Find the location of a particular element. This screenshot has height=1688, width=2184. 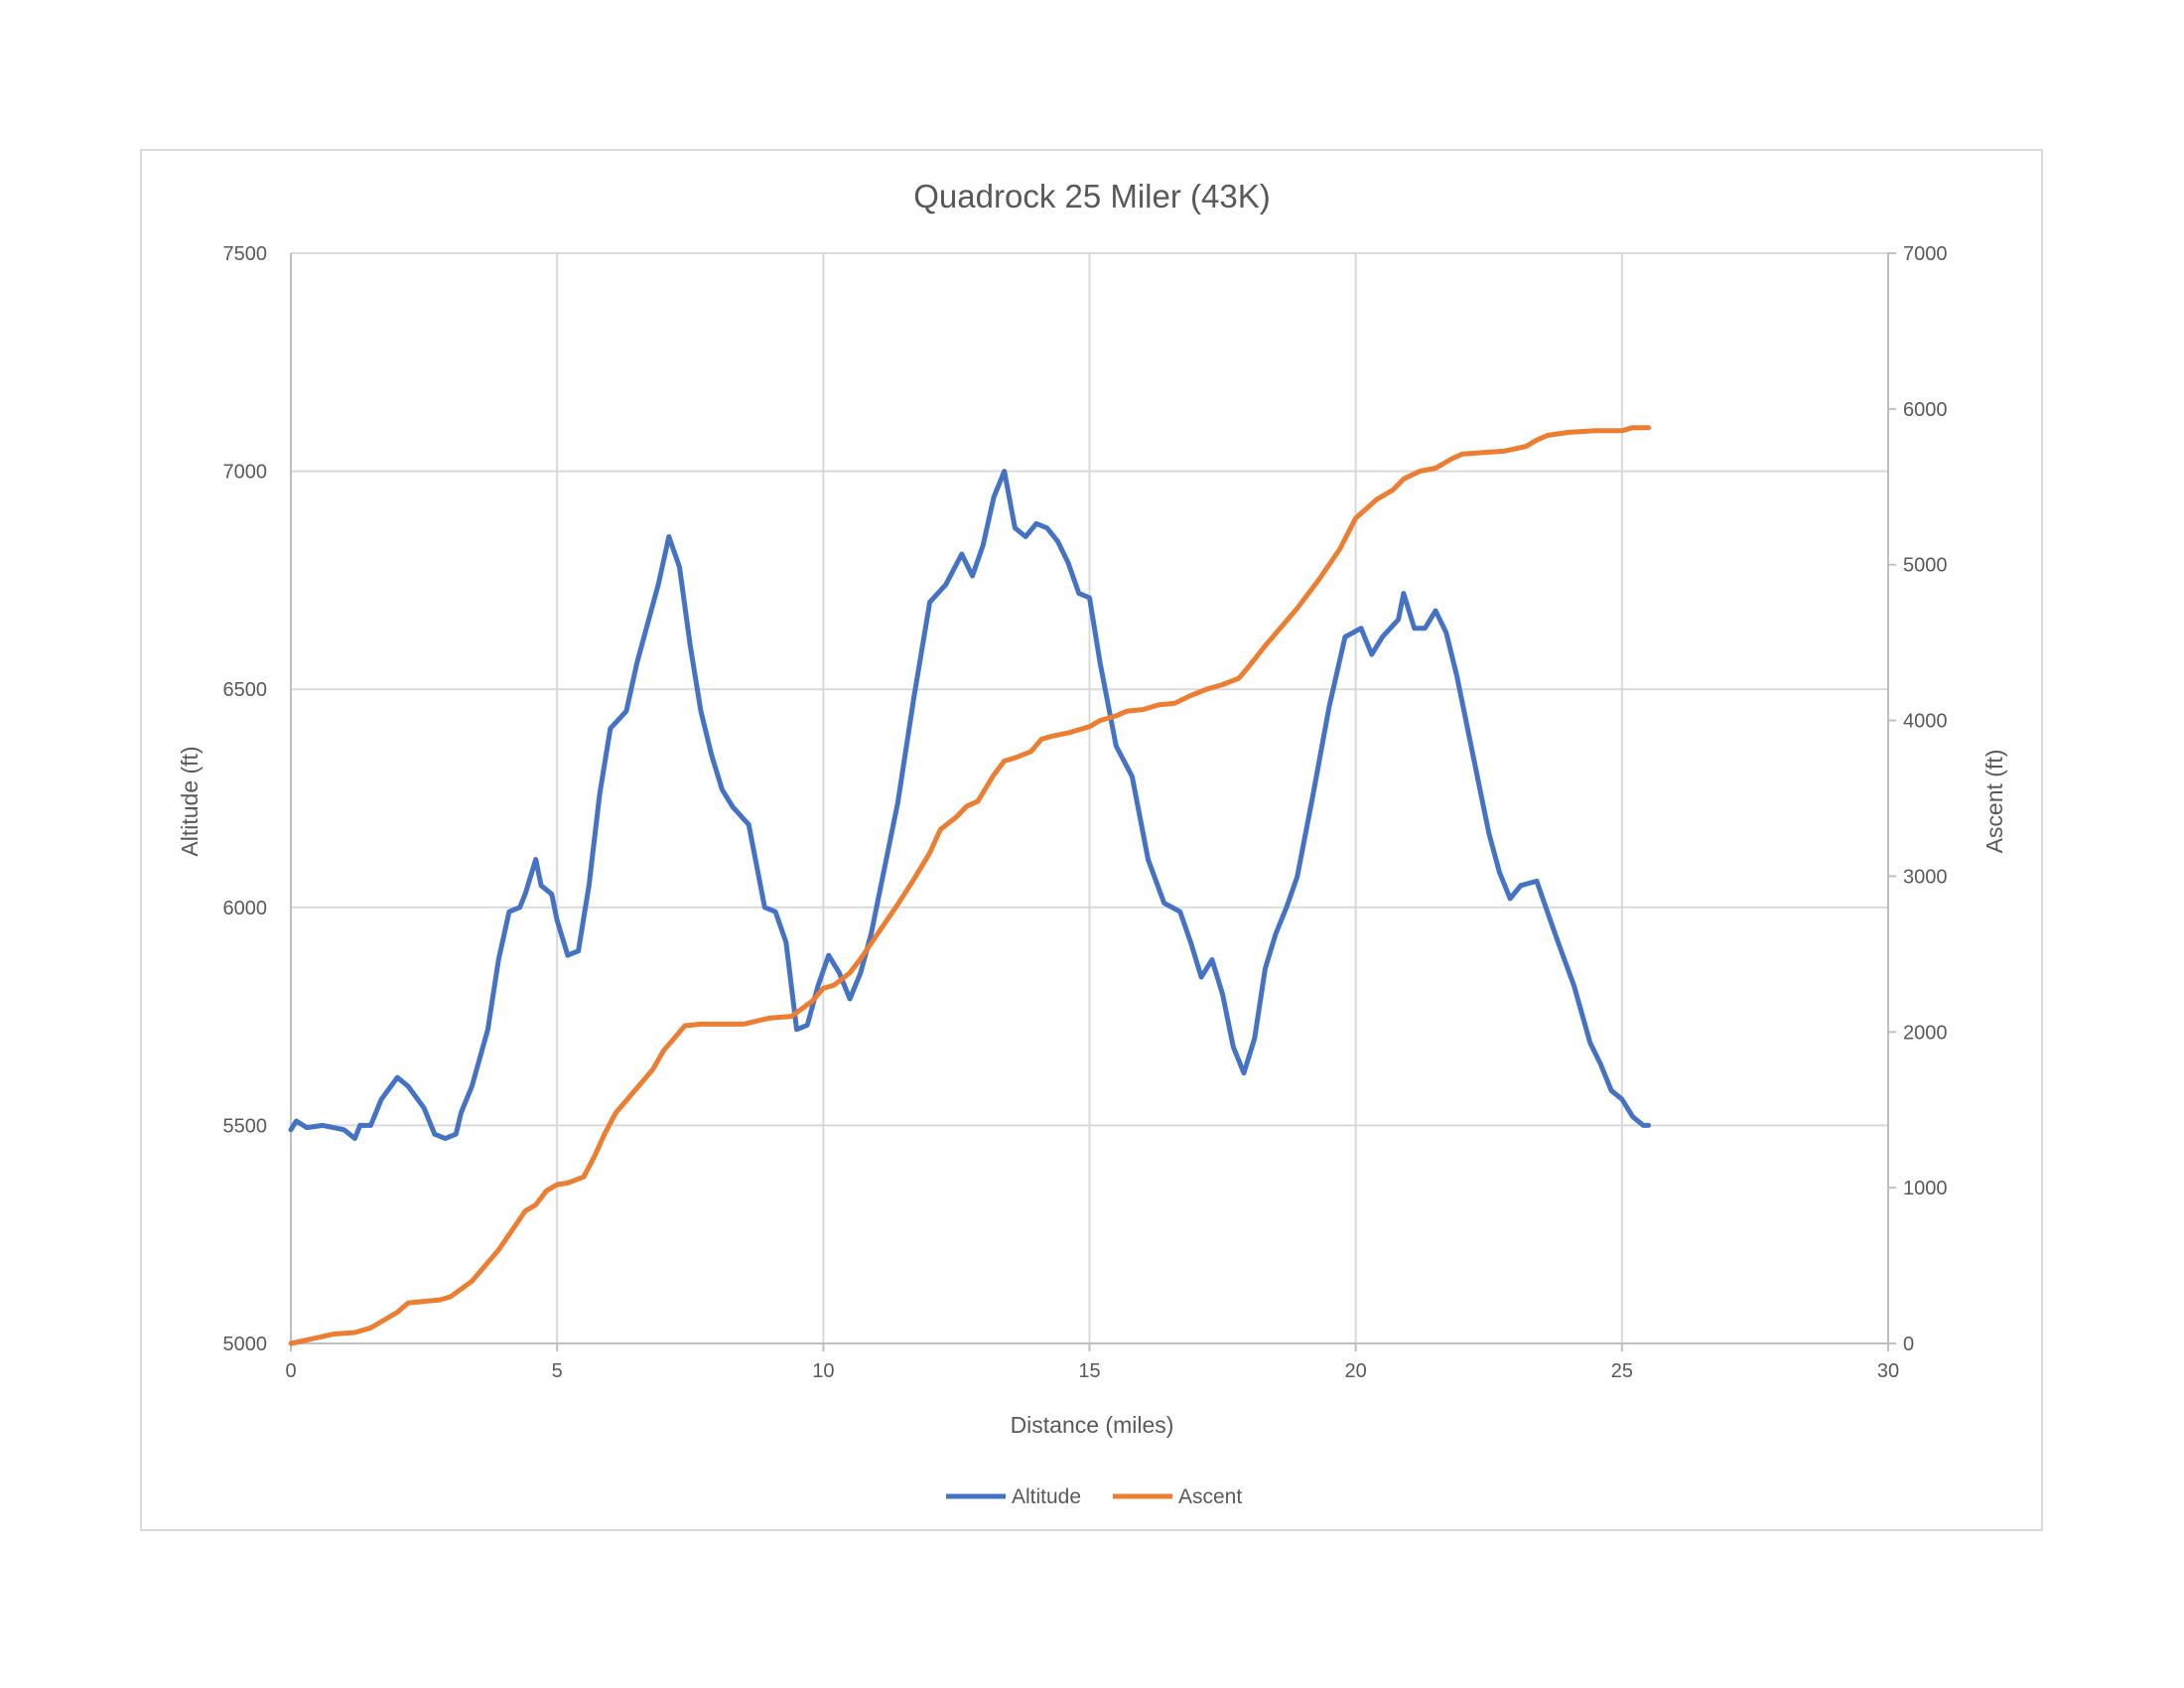

y2-tick-label: 0 is located at coordinates (1908, 1344).